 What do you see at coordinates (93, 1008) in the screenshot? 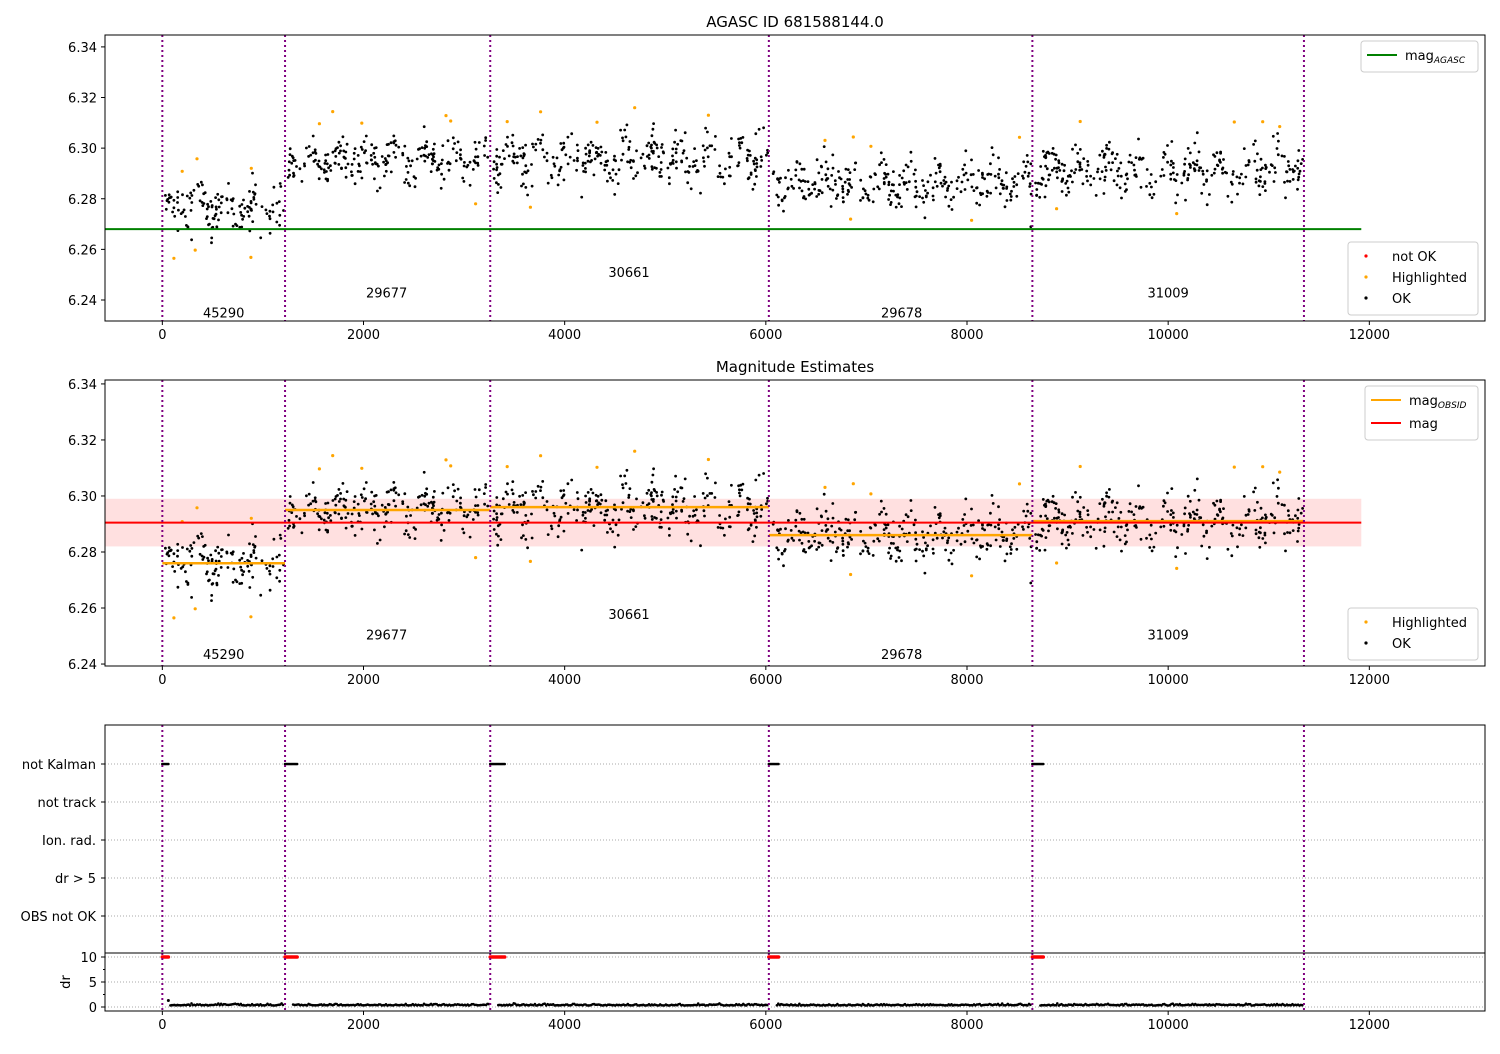
I see `p4-ytick-label: 0` at bounding box center [93, 1008].